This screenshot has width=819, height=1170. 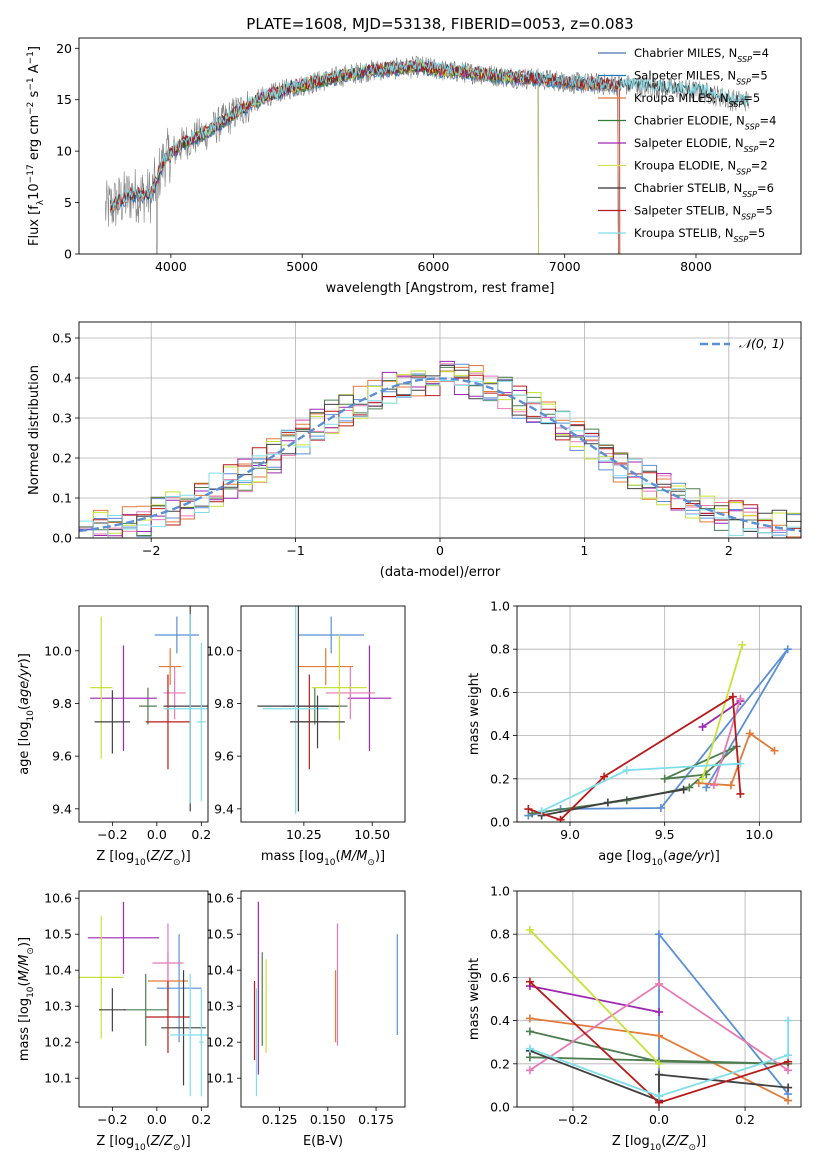 What do you see at coordinates (701, 78) in the screenshot?
I see `legend-entry: Salpeter MILES, NSSP=5` at bounding box center [701, 78].